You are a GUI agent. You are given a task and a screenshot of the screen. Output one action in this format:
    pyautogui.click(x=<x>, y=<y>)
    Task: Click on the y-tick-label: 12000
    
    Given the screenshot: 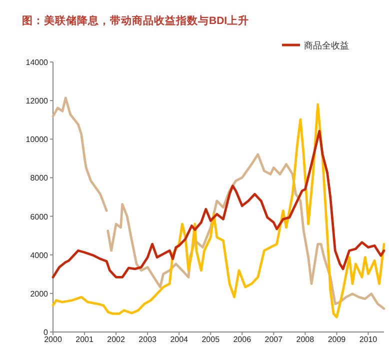 What is the action you would take?
    pyautogui.click(x=37, y=101)
    